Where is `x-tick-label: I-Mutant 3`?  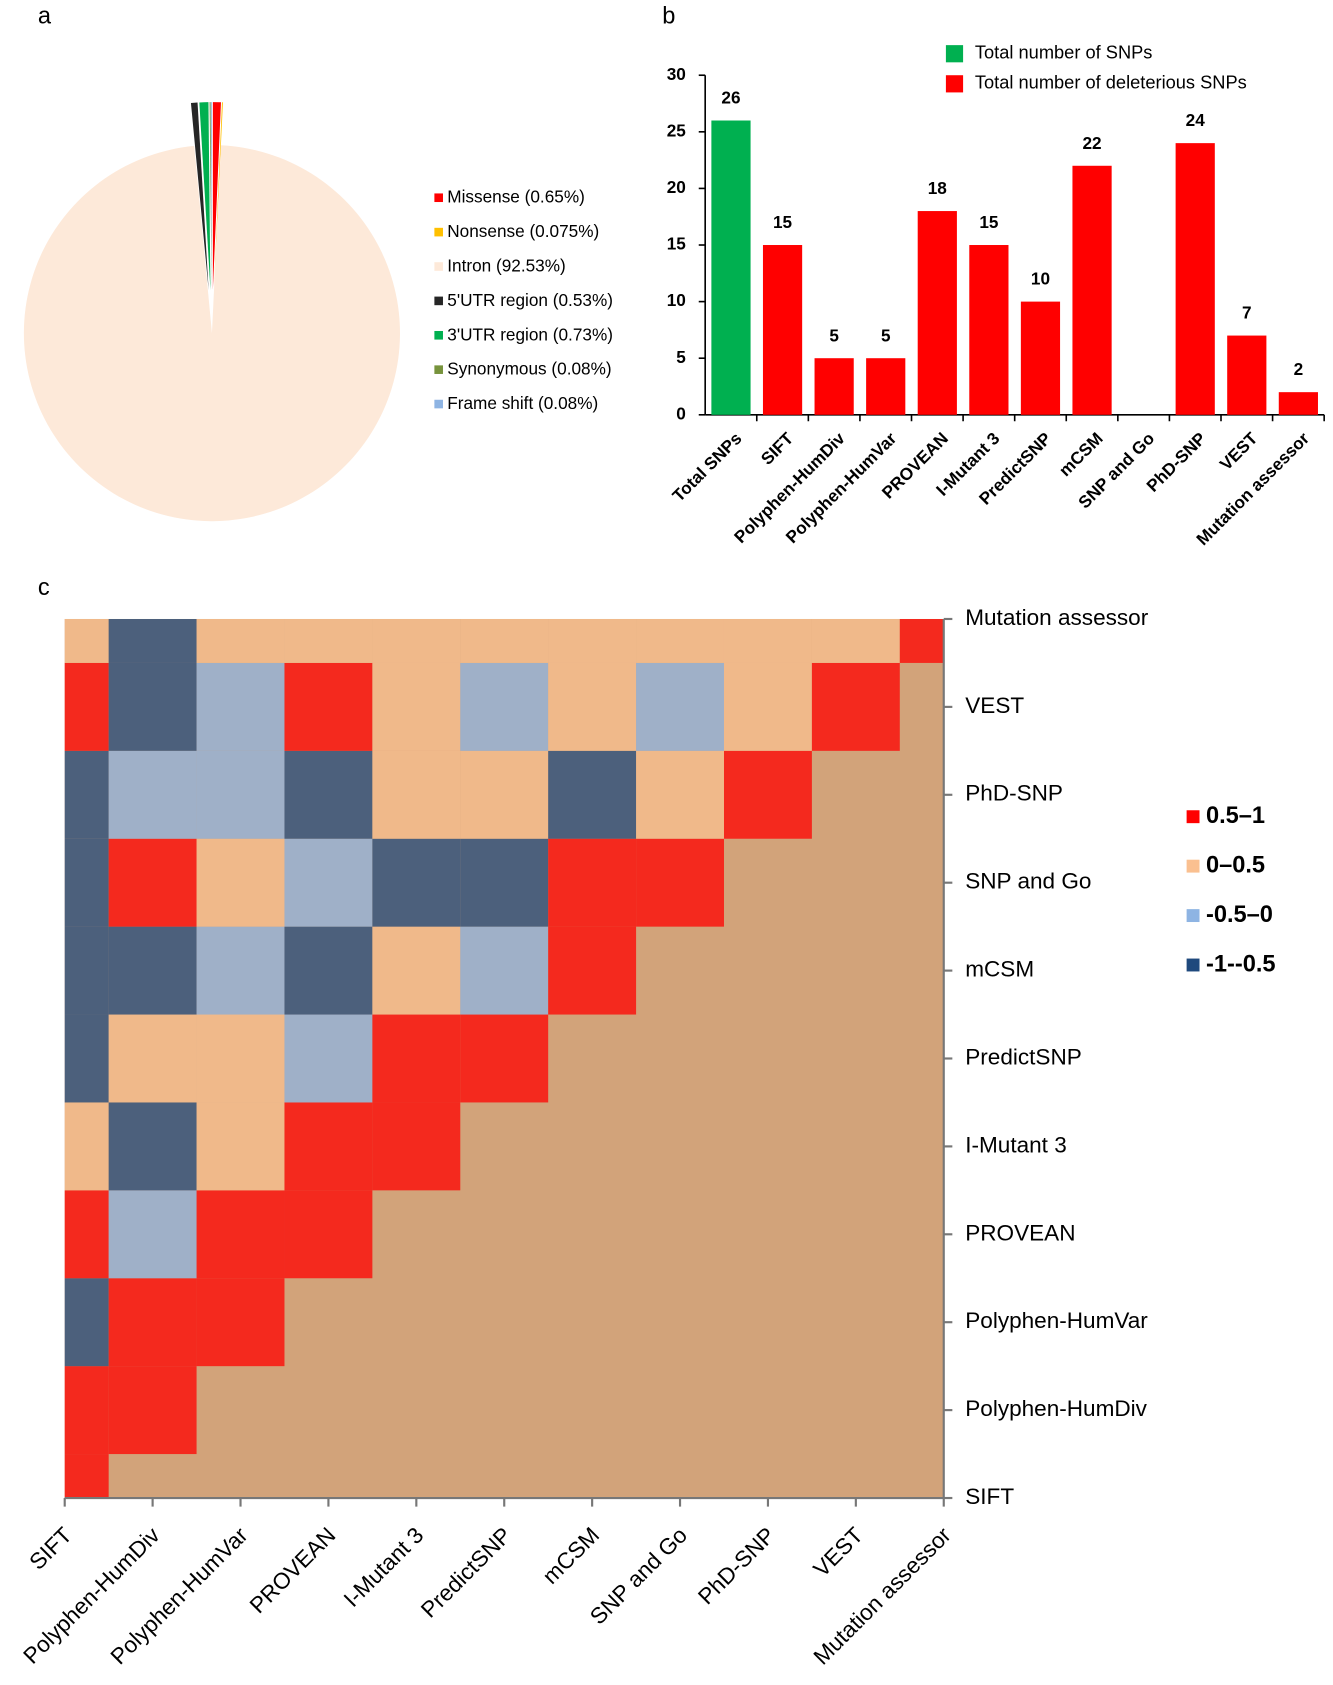
x-tick-label: I-Mutant 3 is located at coordinates (383, 1566).